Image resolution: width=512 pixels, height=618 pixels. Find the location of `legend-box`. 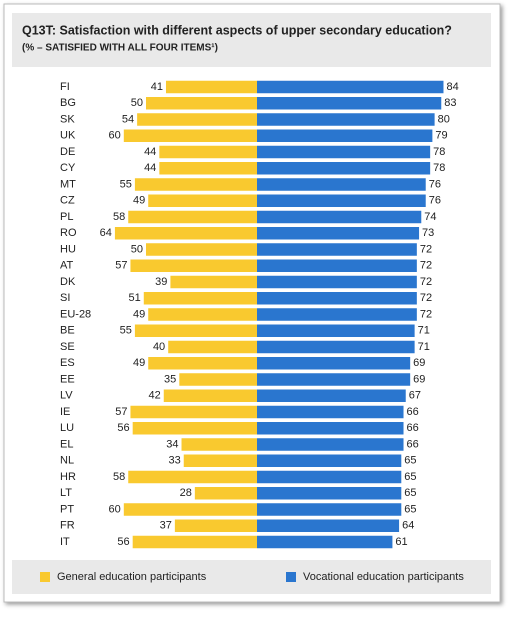

legend-box is located at coordinates (251, 577).